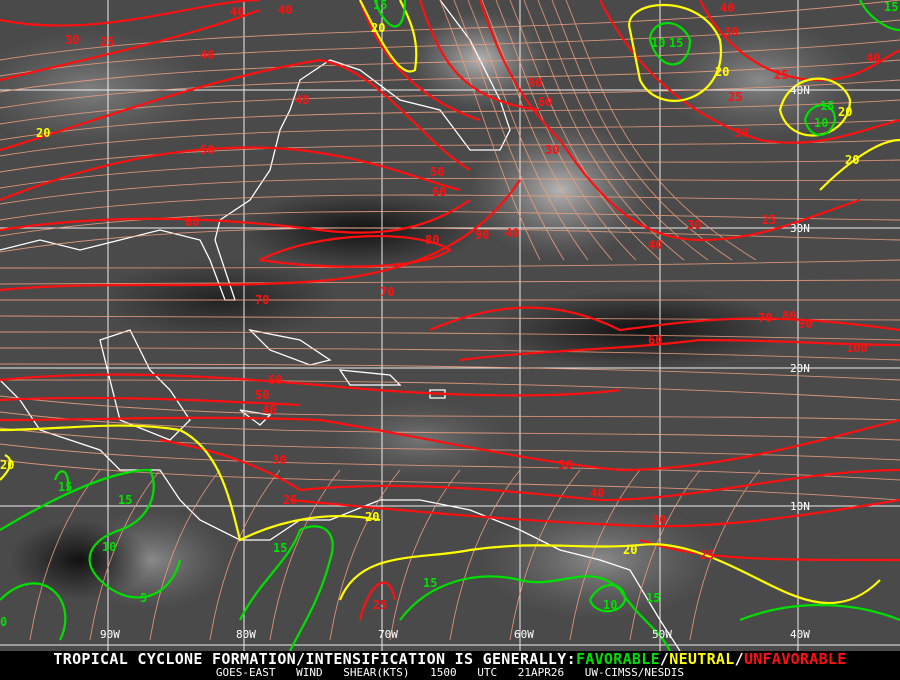 This screenshot has width=900, height=680. I want to click on lat-label: 10N, so click(800, 506).